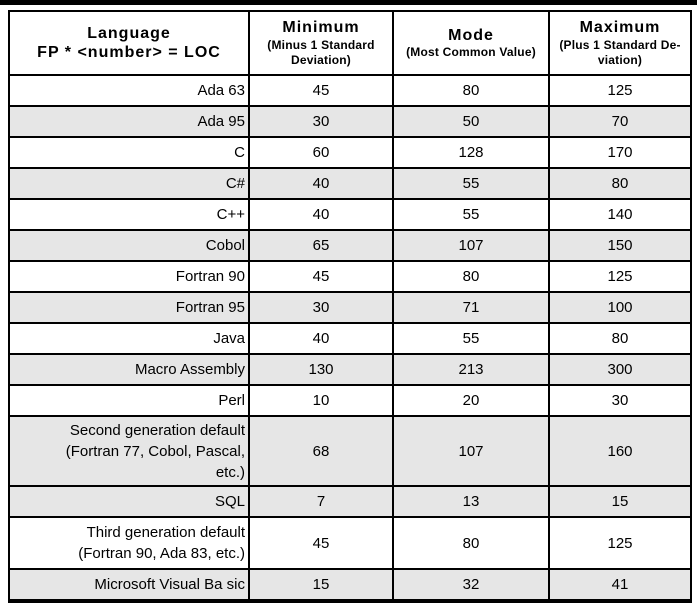 This screenshot has width=697, height=603. What do you see at coordinates (620, 245) in the screenshot?
I see `maximum-cell: 150` at bounding box center [620, 245].